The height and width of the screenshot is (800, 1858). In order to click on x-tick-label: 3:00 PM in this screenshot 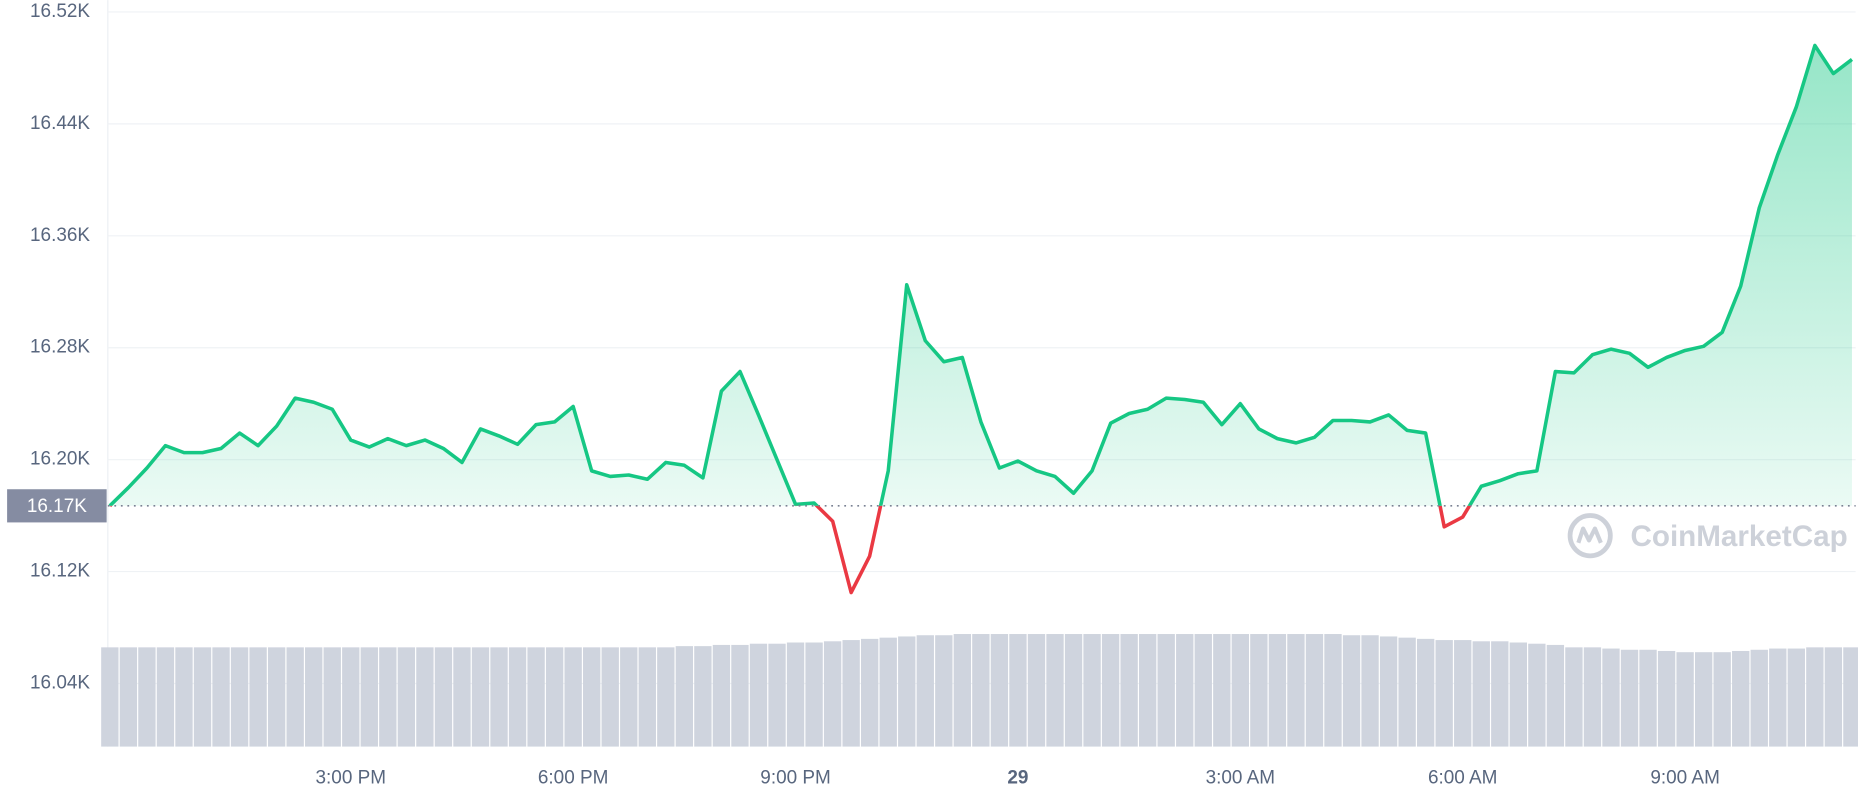, I will do `click(351, 778)`.